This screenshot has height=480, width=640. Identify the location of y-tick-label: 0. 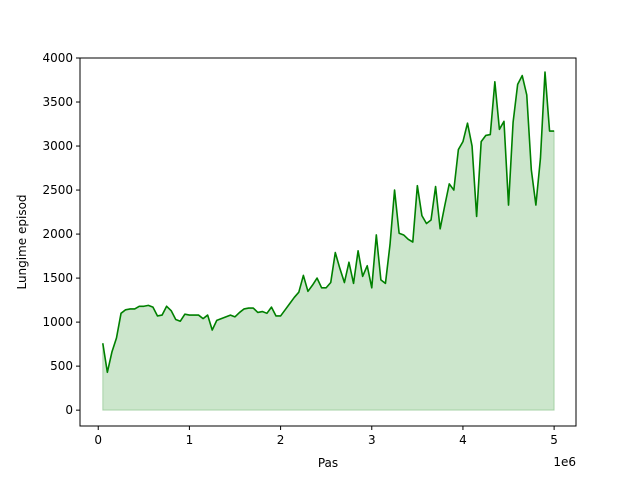
(69, 410).